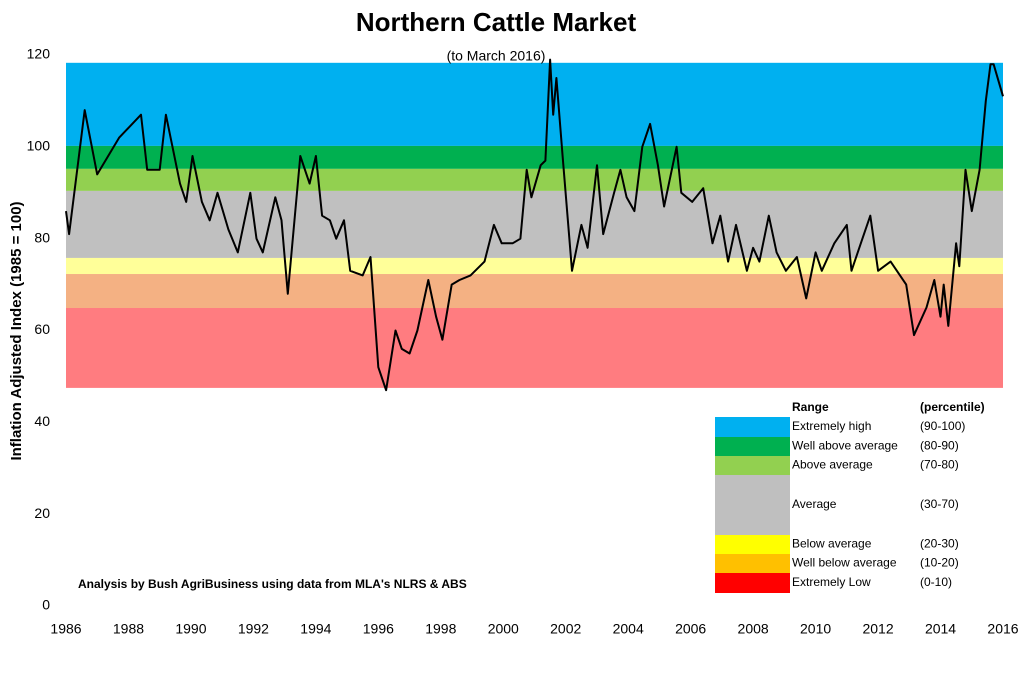 The width and height of the screenshot is (1024, 673). What do you see at coordinates (832, 544) in the screenshot?
I see `legend-label: Below average` at bounding box center [832, 544].